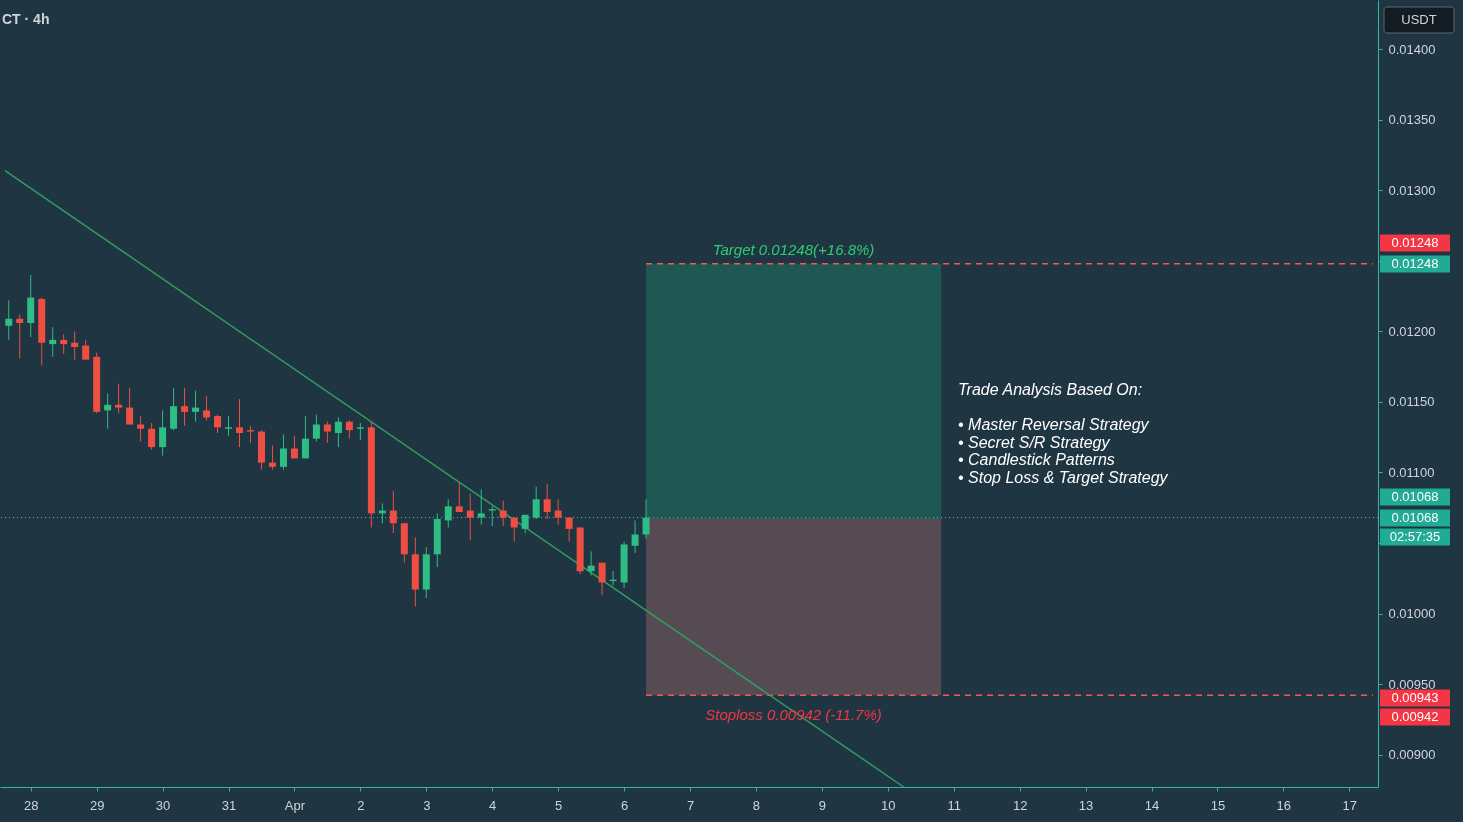 This screenshot has width=1463, height=822. Describe the element at coordinates (1412, 190) in the screenshot. I see `y-tick-label: 0.01300` at that location.